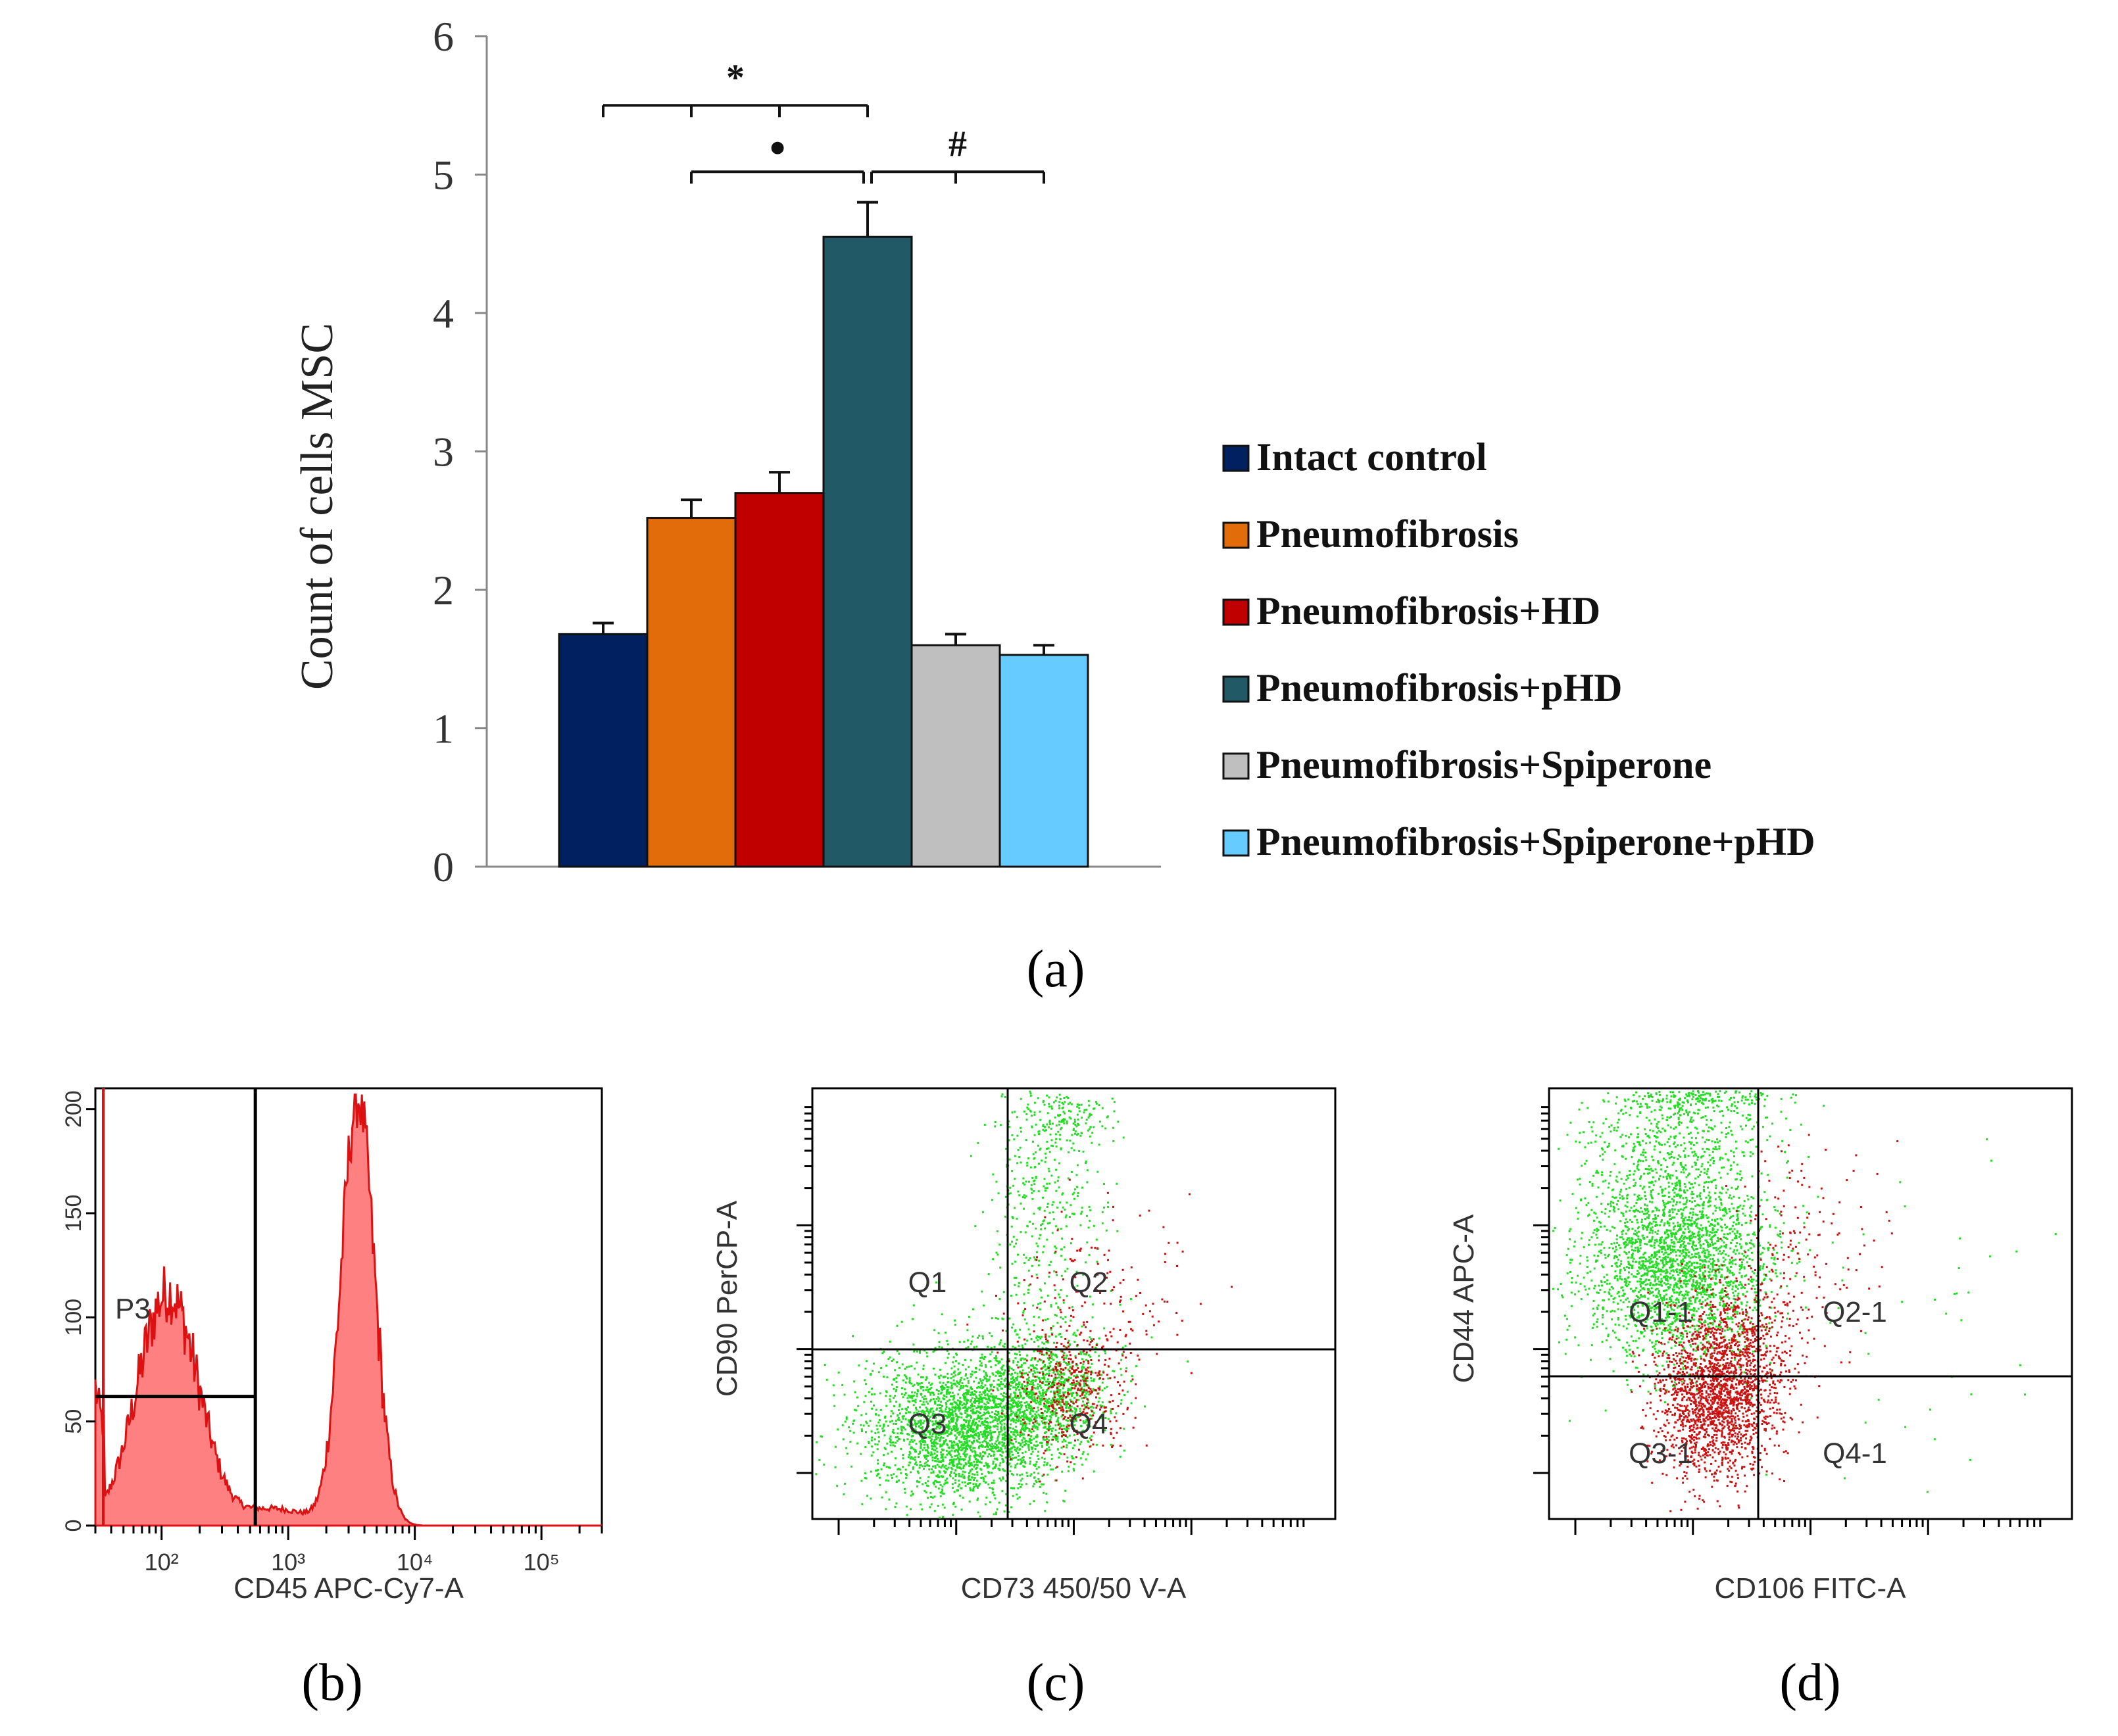 This screenshot has height=1736, width=2118. What do you see at coordinates (957, 144) in the screenshot?
I see `panel-a-sig-symbol: #` at bounding box center [957, 144].